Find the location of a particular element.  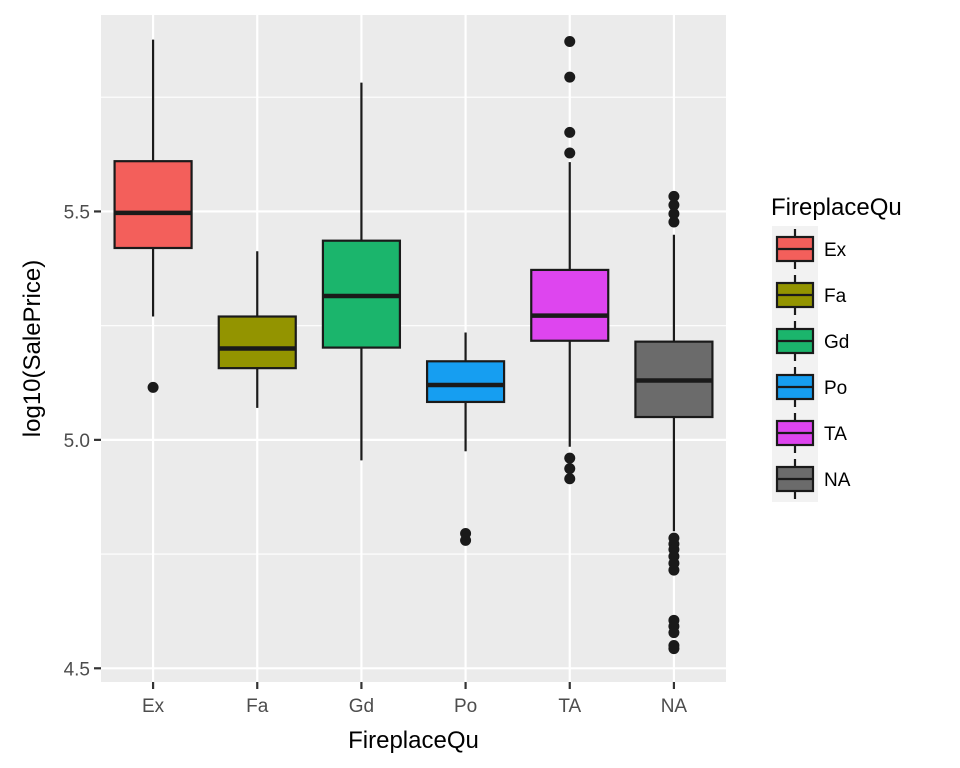

legend-item-gd: Gd is located at coordinates (810, 341).